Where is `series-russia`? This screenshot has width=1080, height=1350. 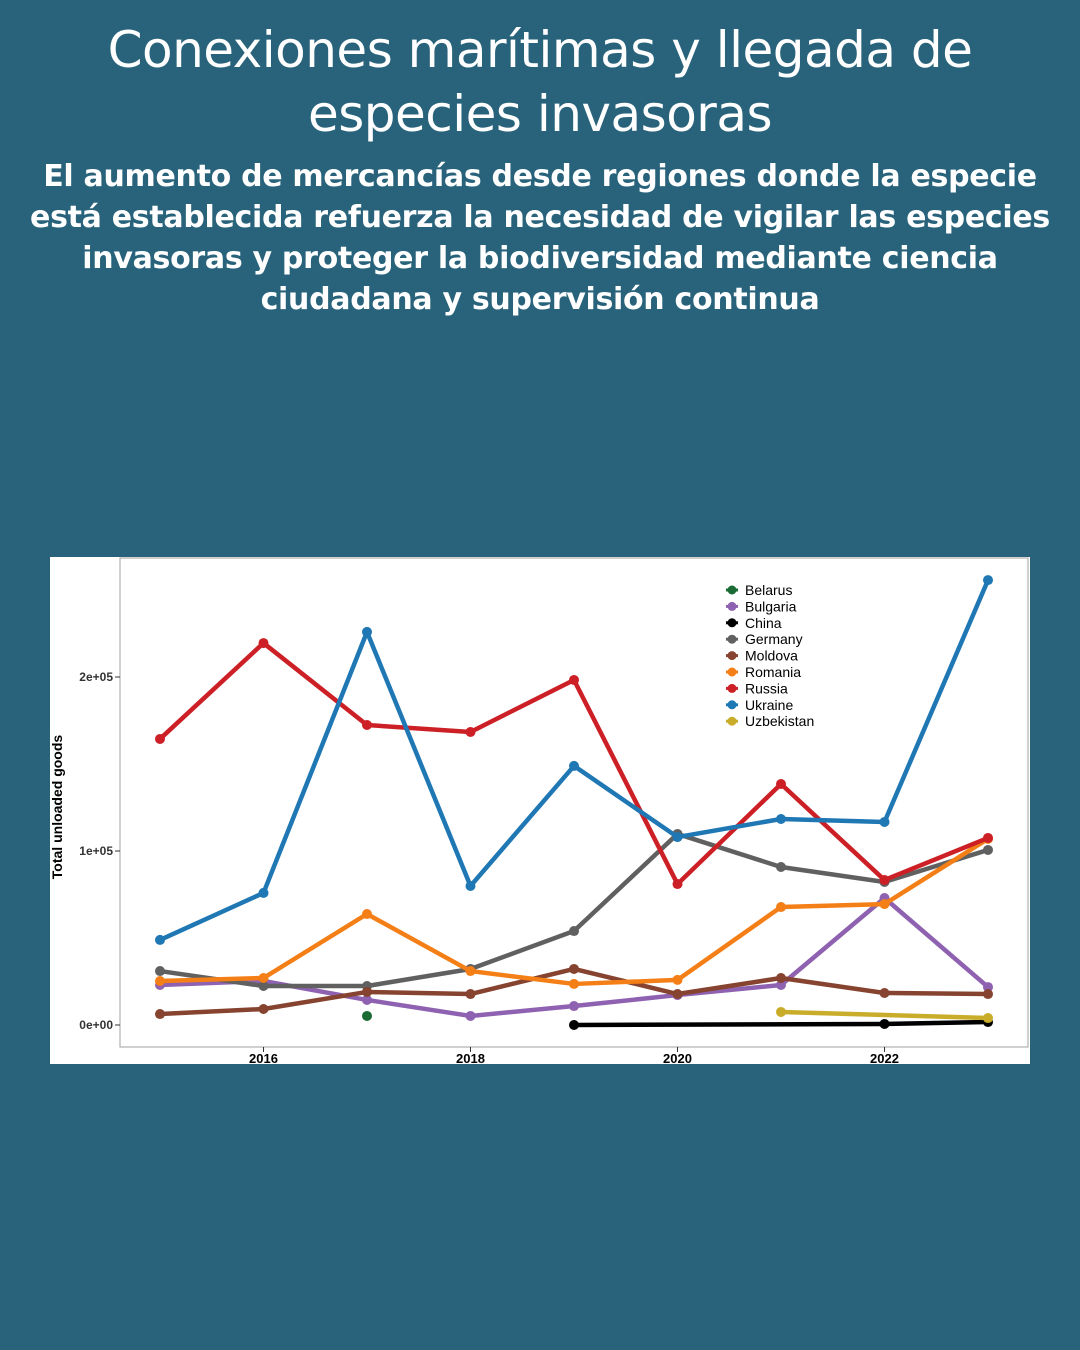 series-russia is located at coordinates (574, 764).